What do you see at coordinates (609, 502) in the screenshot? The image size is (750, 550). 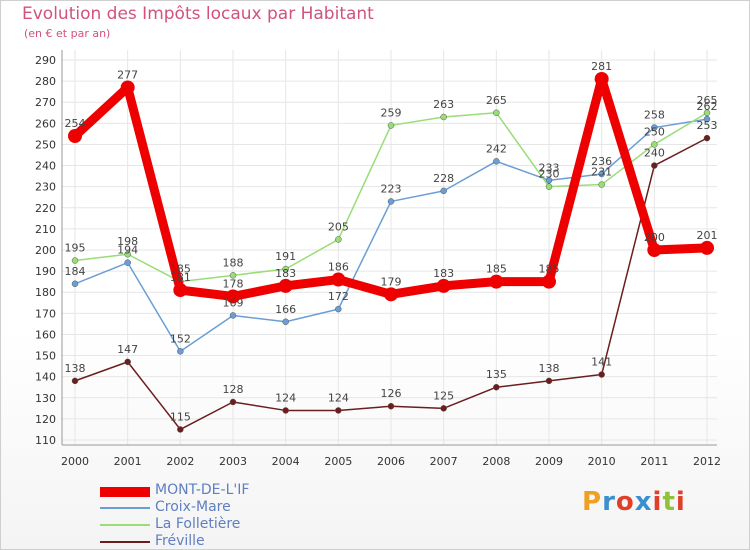 I see `brand-letter: r` at bounding box center [609, 502].